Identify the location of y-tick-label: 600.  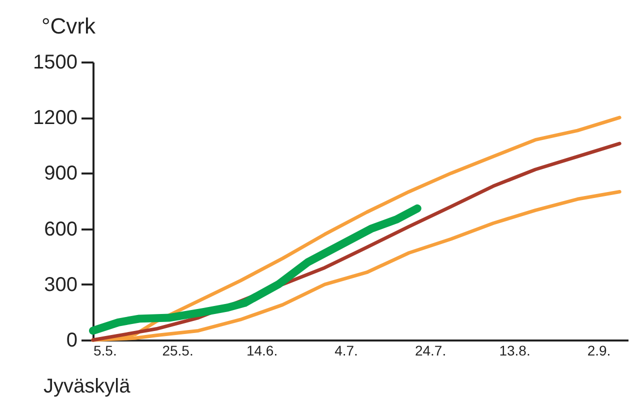
(61, 229).